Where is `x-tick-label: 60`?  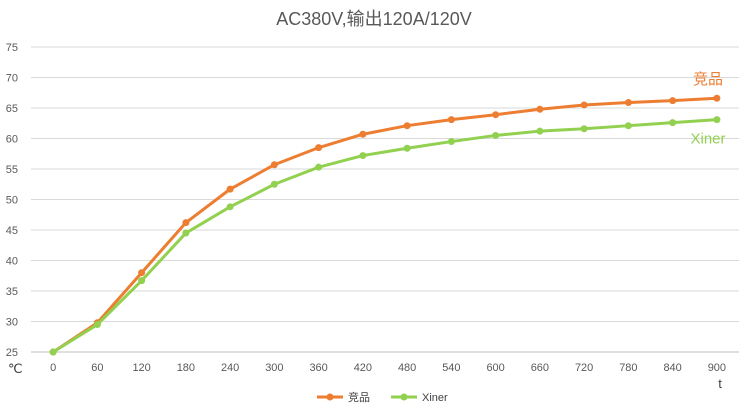 x-tick-label: 60 is located at coordinates (97, 368).